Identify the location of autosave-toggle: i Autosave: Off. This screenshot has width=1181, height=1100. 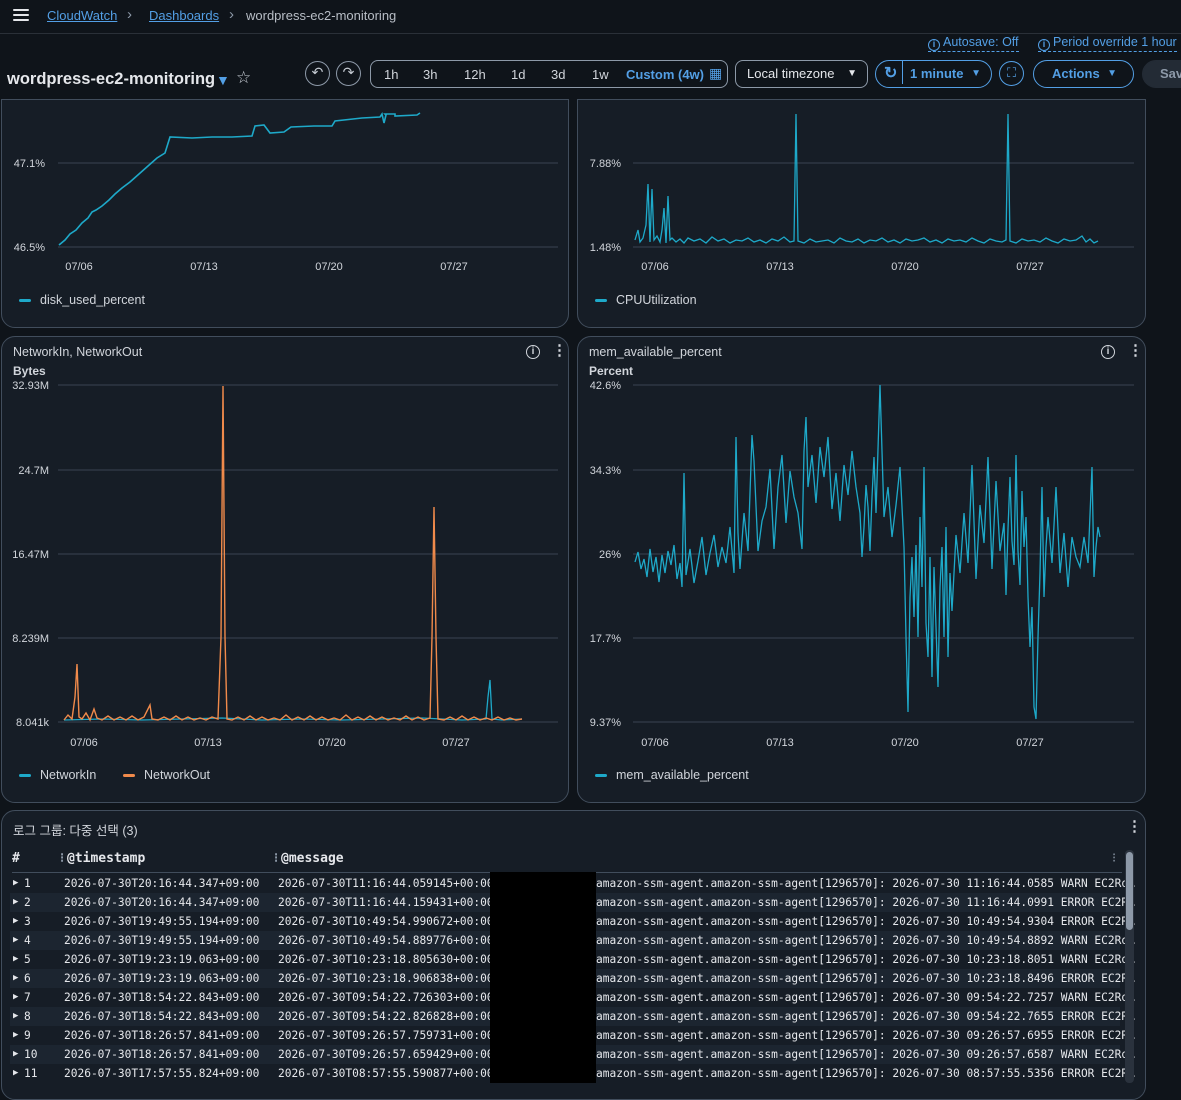
(973, 43).